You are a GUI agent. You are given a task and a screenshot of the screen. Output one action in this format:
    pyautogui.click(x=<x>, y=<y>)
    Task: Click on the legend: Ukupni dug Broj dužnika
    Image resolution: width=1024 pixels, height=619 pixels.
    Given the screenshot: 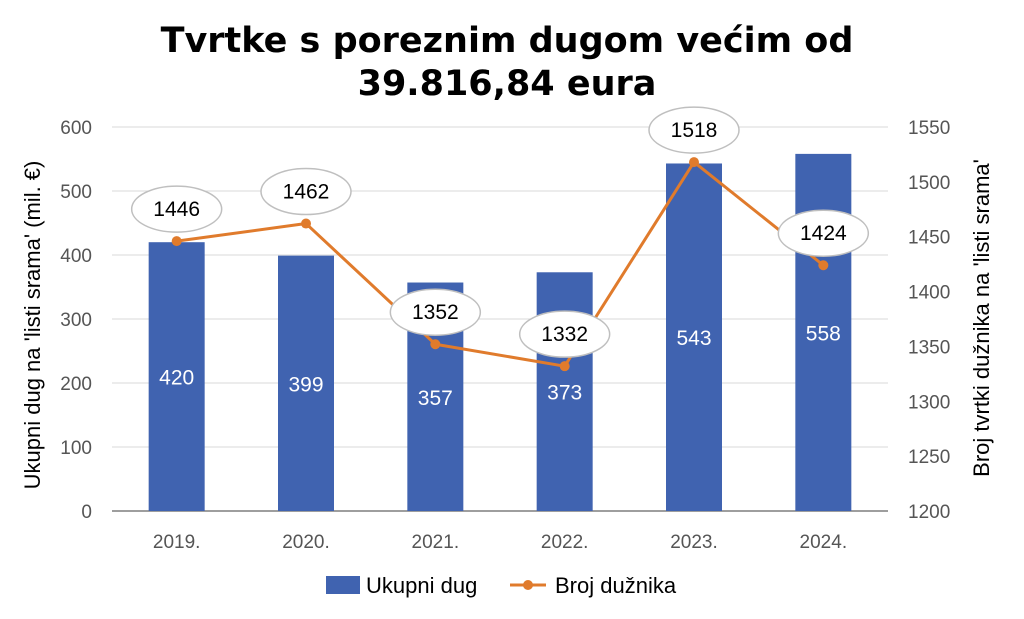 What is the action you would take?
    pyautogui.click(x=501, y=585)
    